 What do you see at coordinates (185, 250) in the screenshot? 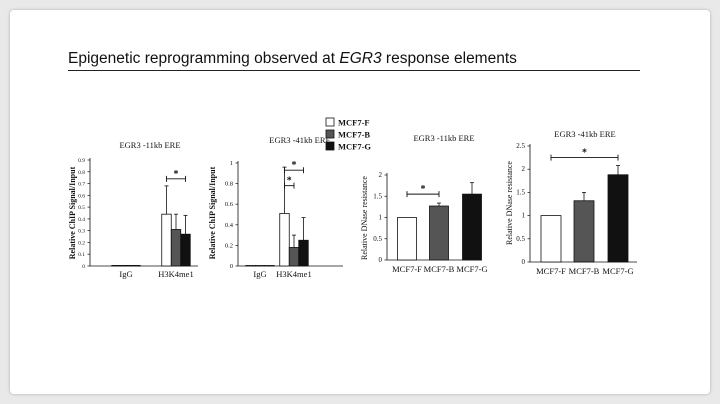
I see `panel-1-bar-mcf7-g-h3k4me1` at bounding box center [185, 250].